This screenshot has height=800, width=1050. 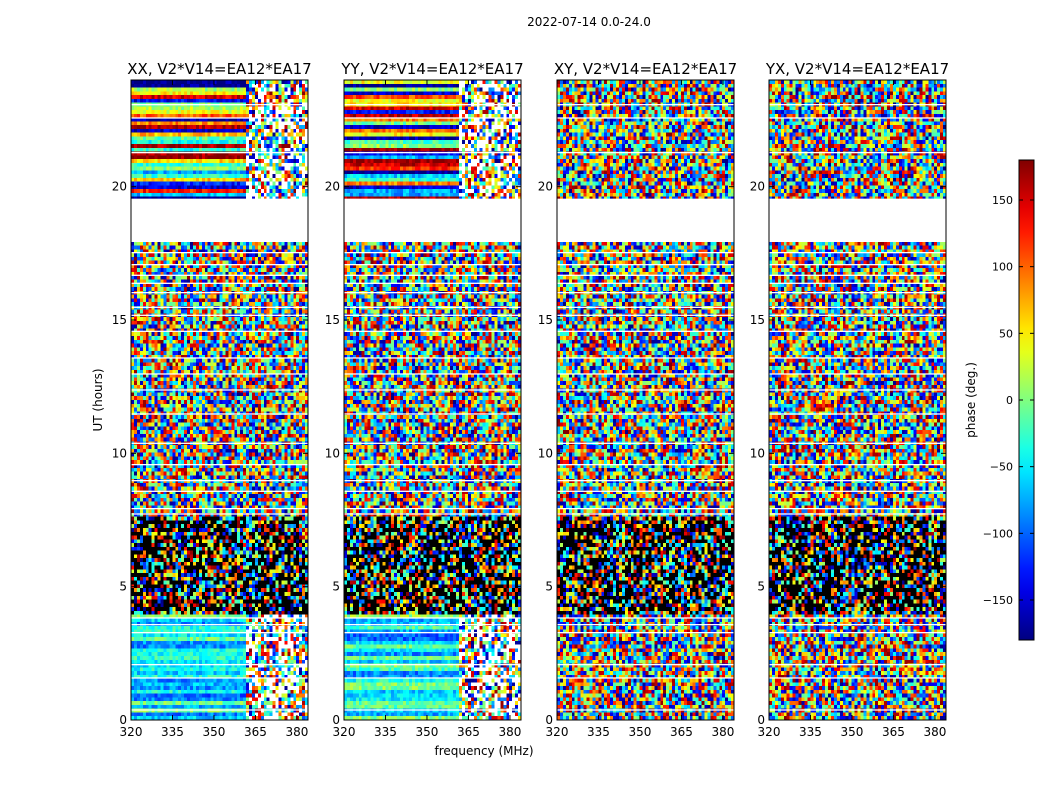 I want to click on colorbar-tick-label: 0, so click(x=1009, y=400).